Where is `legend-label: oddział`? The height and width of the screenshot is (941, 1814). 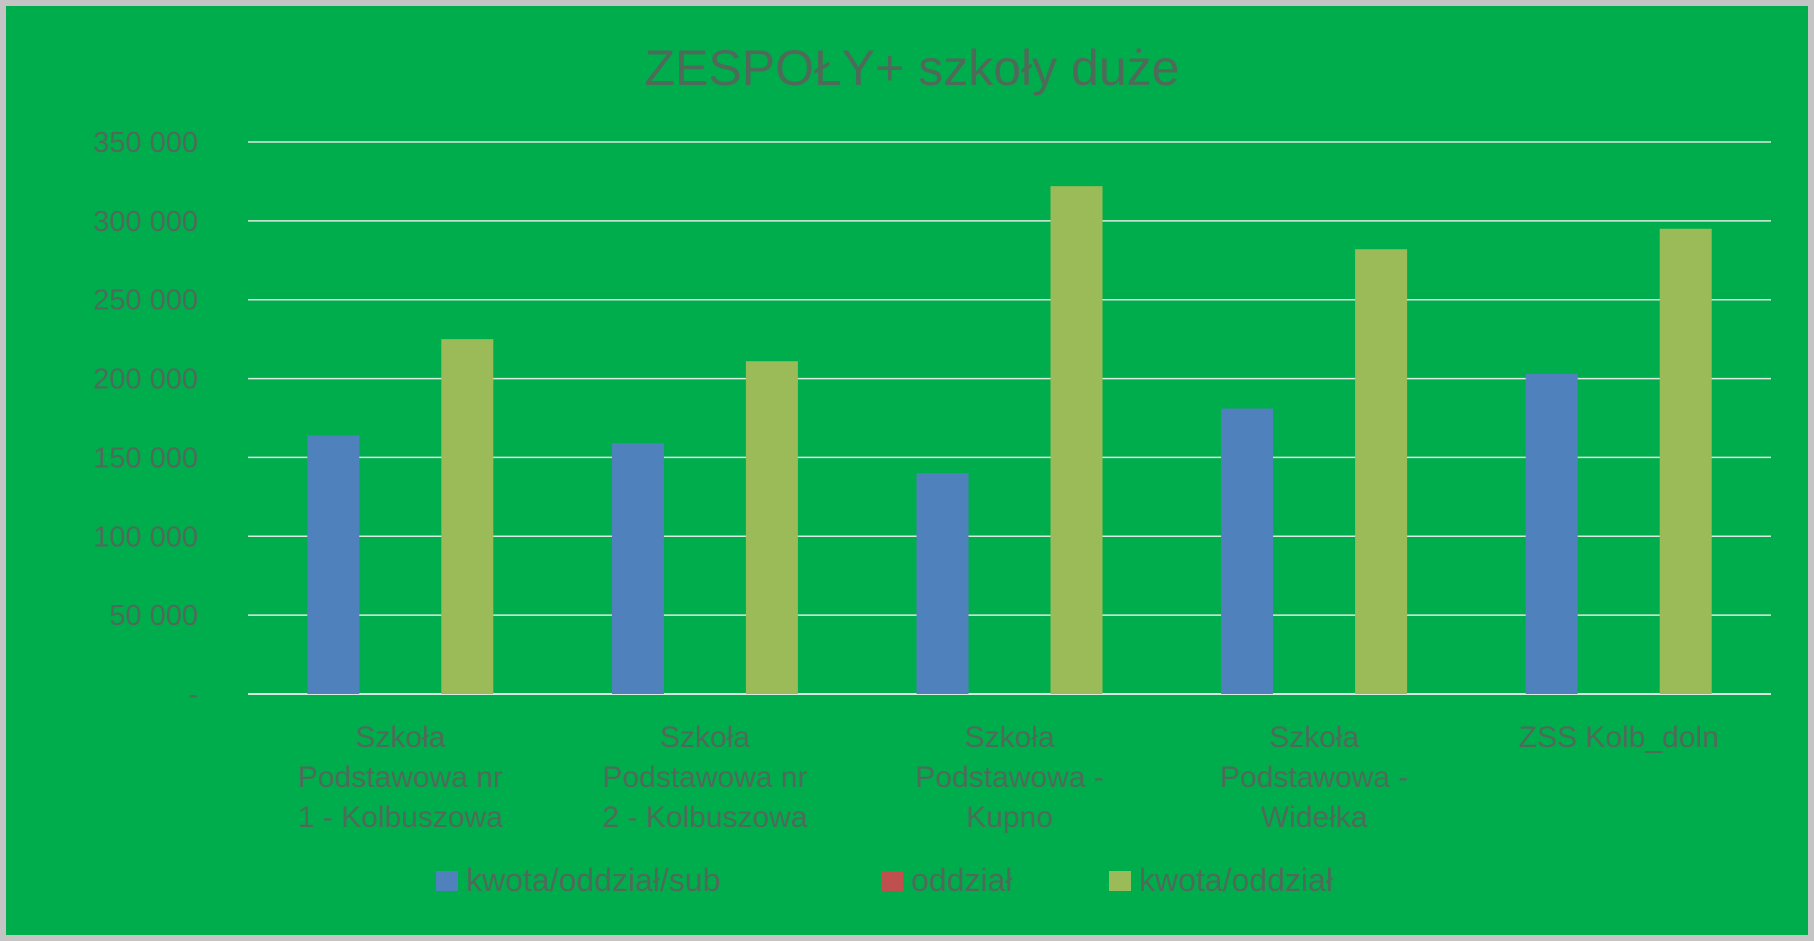 legend-label: oddział is located at coordinates (961, 880).